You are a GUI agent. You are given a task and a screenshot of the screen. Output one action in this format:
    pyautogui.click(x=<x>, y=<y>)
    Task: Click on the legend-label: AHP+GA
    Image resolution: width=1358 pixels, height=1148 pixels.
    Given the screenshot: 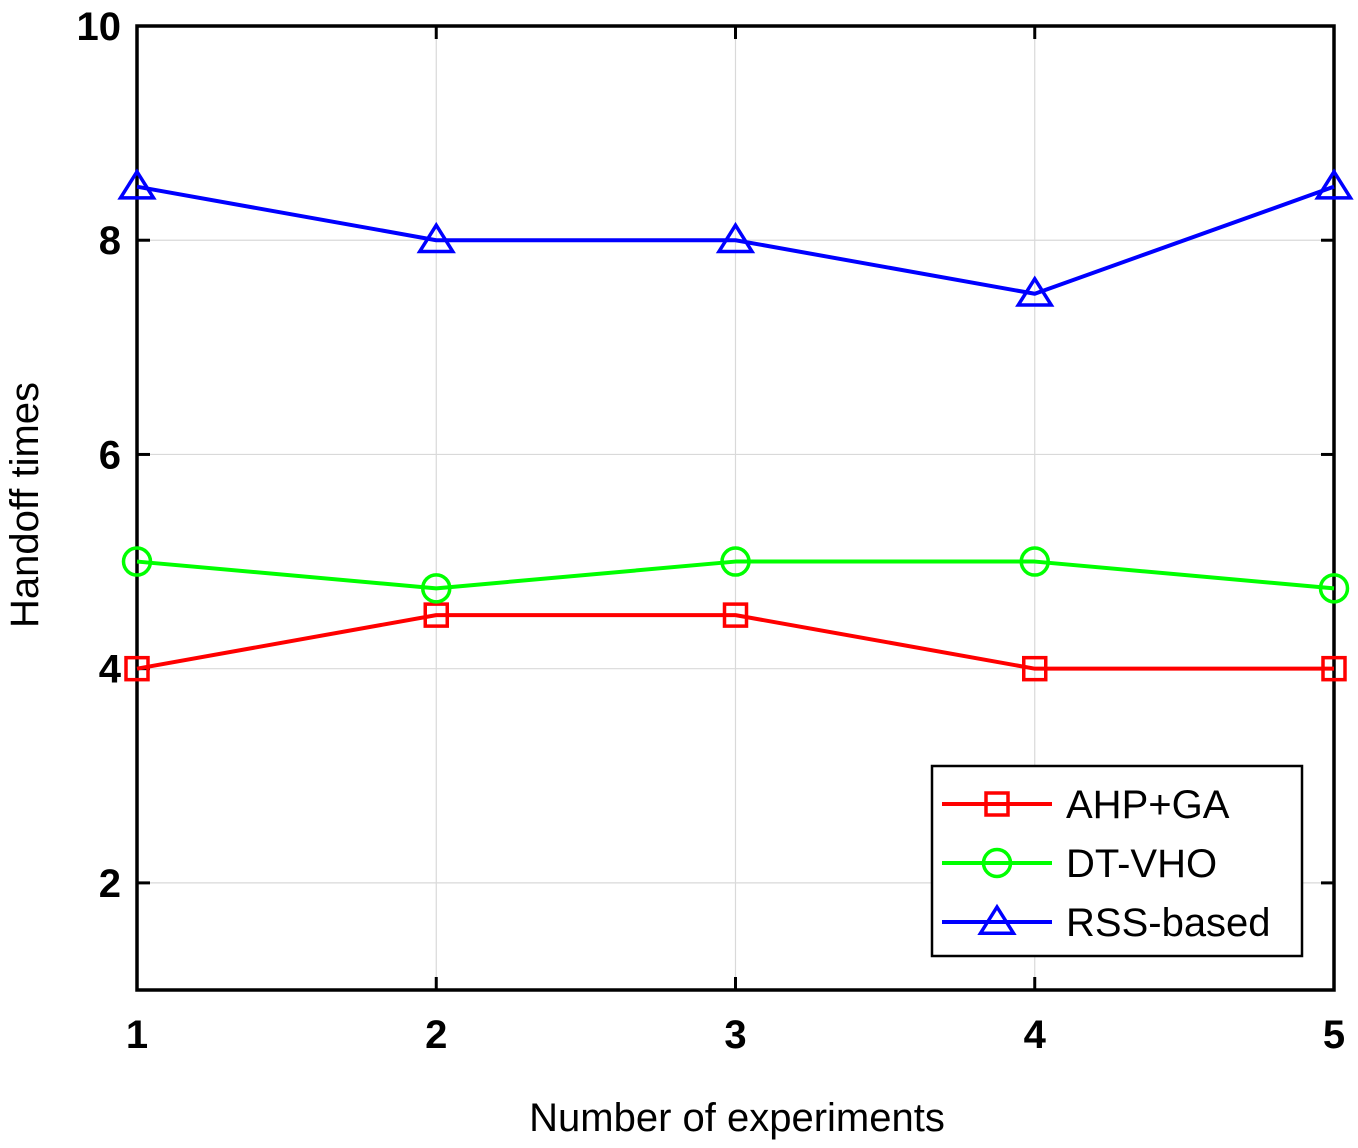 What is the action you would take?
    pyautogui.click(x=1148, y=805)
    